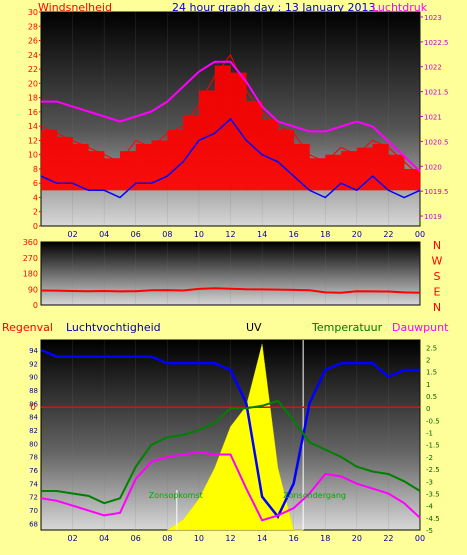  What do you see at coordinates (33, 418) in the screenshot?
I see `humidity-axis-tick: 84` at bounding box center [33, 418].